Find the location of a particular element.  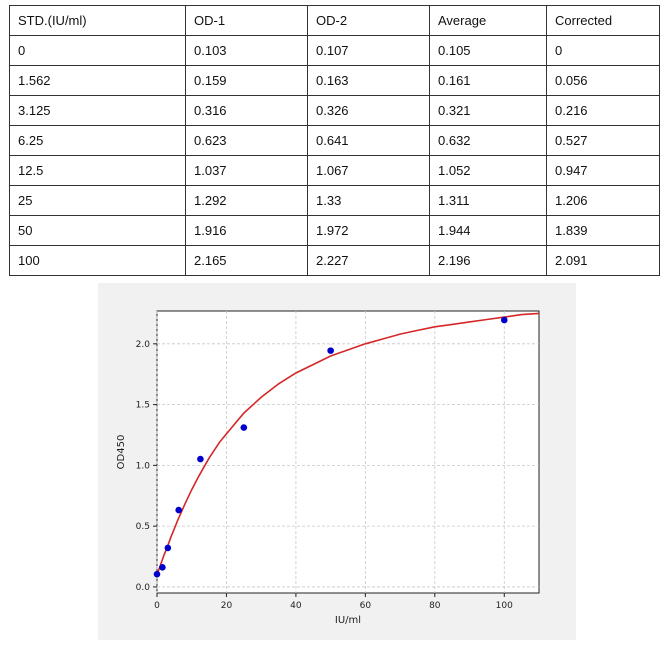

cell-od1: 2.165 is located at coordinates (246, 260).